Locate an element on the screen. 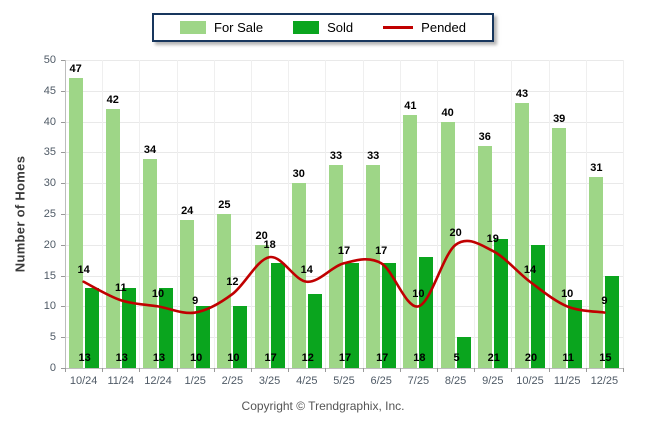 This screenshot has width=646, height=434. sold-value-label: 21 is located at coordinates (493, 358).